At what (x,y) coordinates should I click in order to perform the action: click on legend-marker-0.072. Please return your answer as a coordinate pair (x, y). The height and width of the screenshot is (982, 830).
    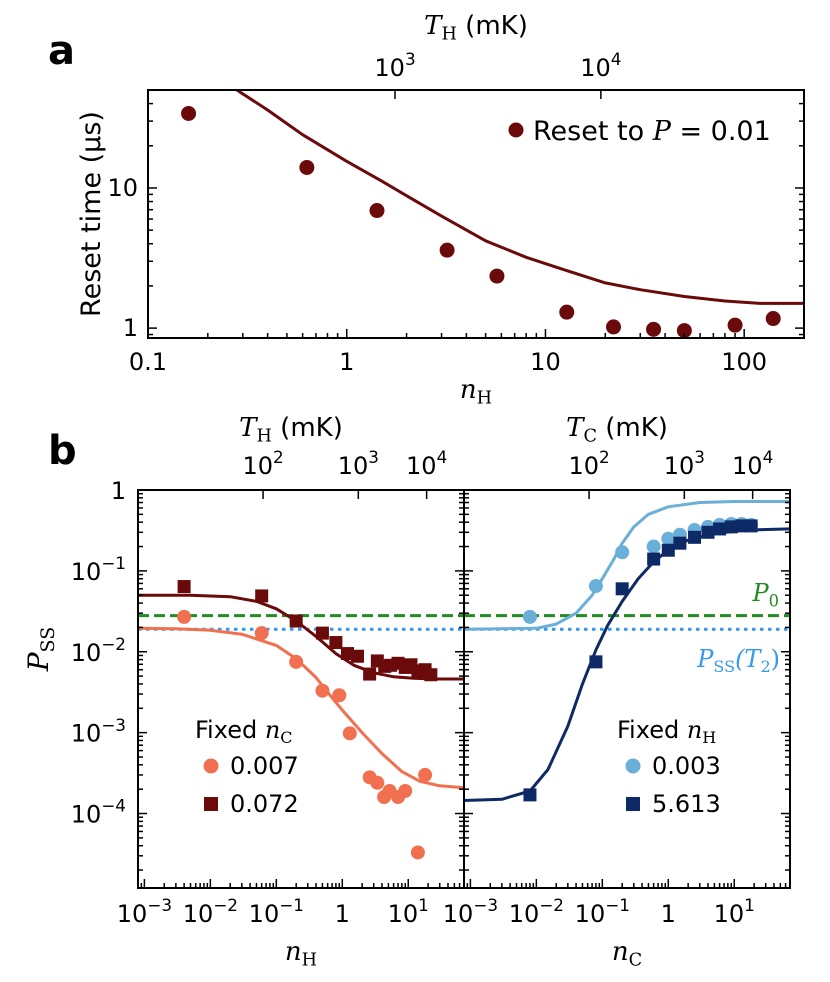
    Looking at the image, I should click on (211, 804).